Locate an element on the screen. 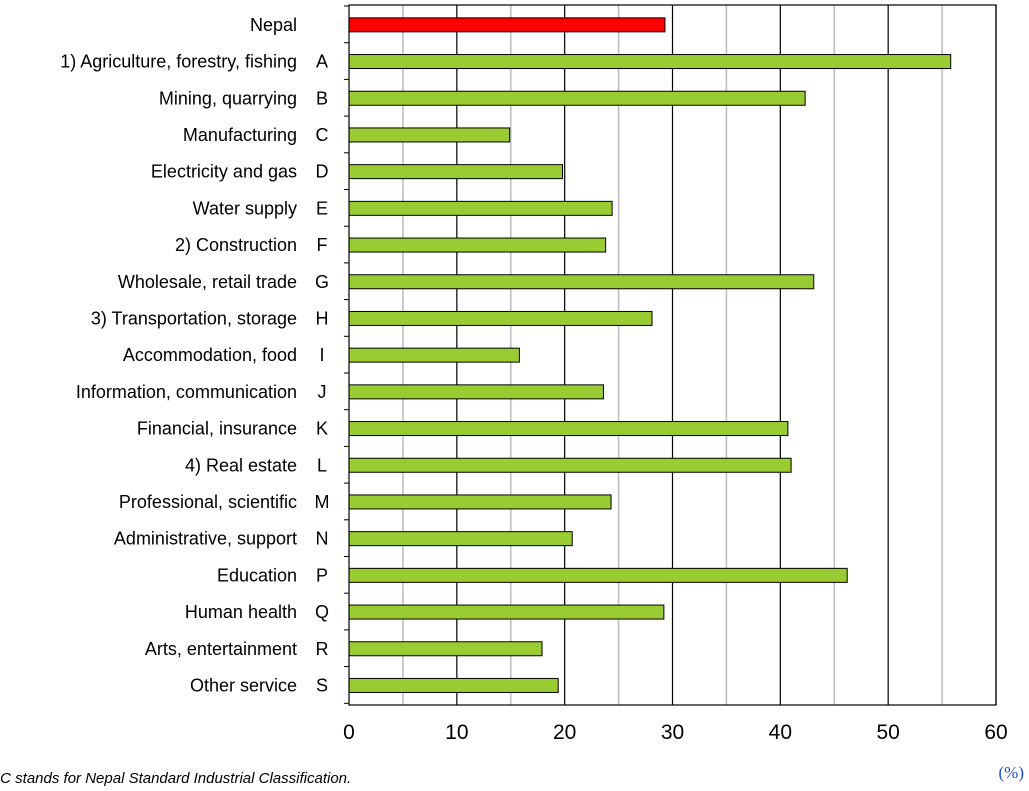 The width and height of the screenshot is (1029, 791). bar-b is located at coordinates (577, 98).